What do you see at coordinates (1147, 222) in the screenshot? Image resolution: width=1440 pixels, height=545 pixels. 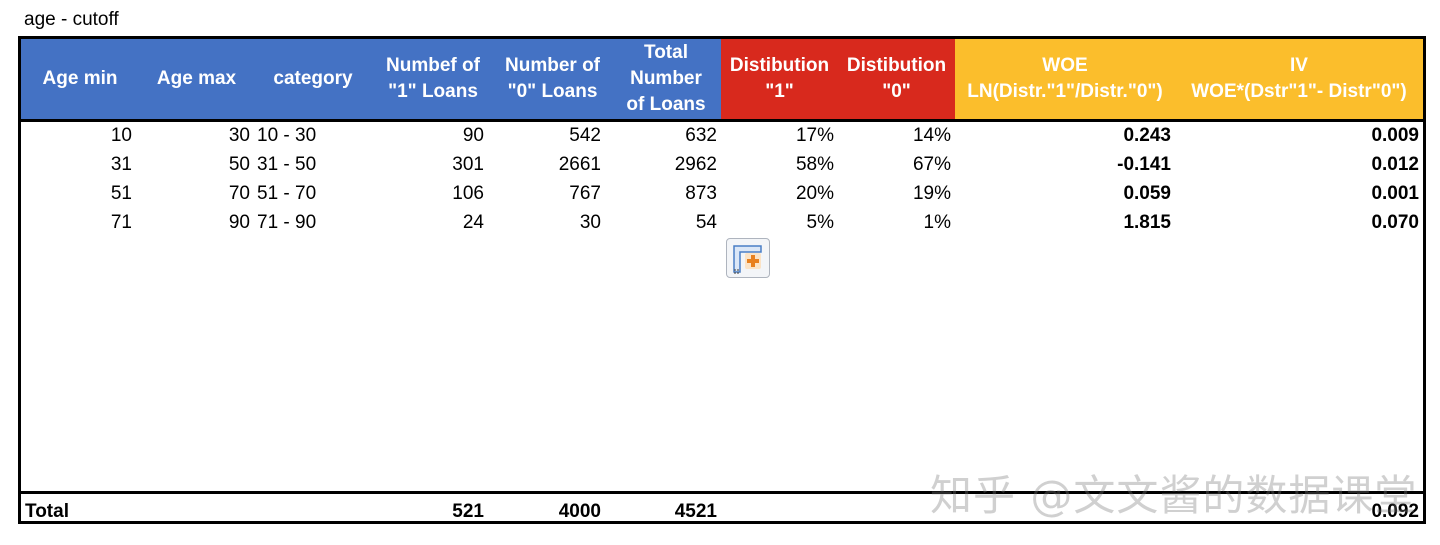 I see `cell-woe: 1.815` at bounding box center [1147, 222].